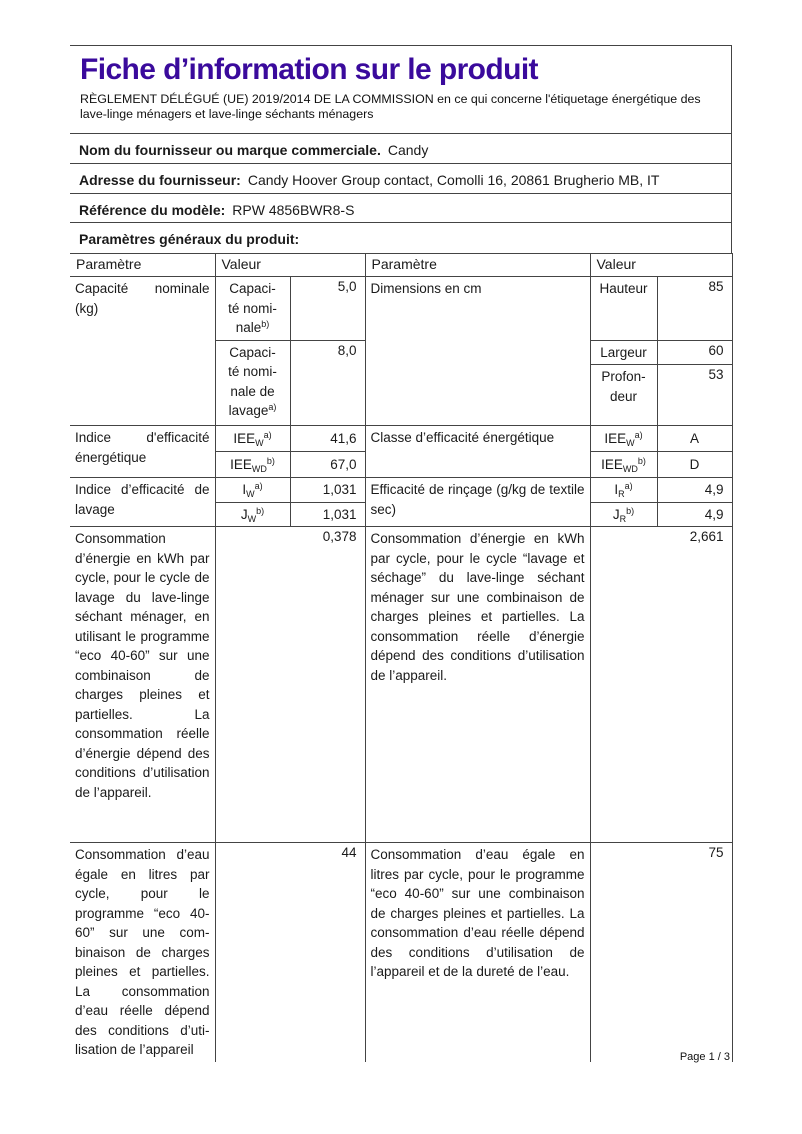  What do you see at coordinates (327, 382) in the screenshot?
I see `cell-wash-capacity-value: 8,0` at bounding box center [327, 382].